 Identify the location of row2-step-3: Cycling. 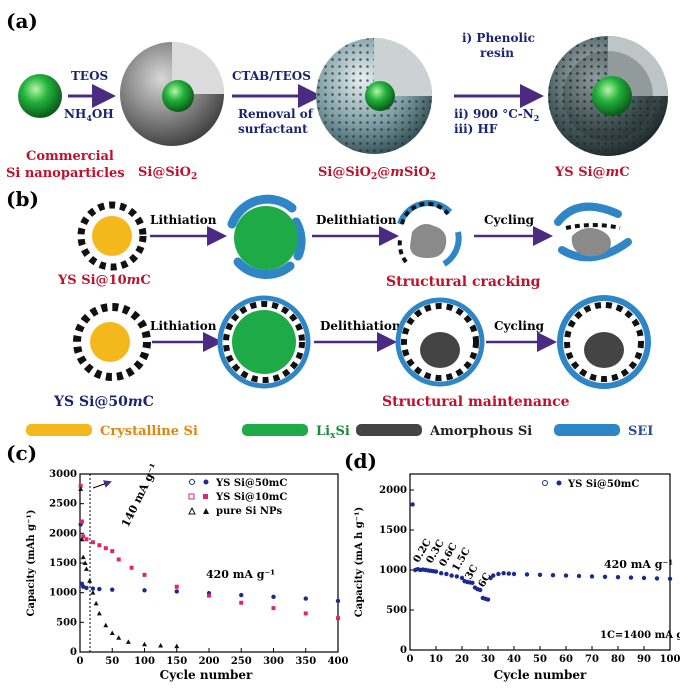
(519, 326).